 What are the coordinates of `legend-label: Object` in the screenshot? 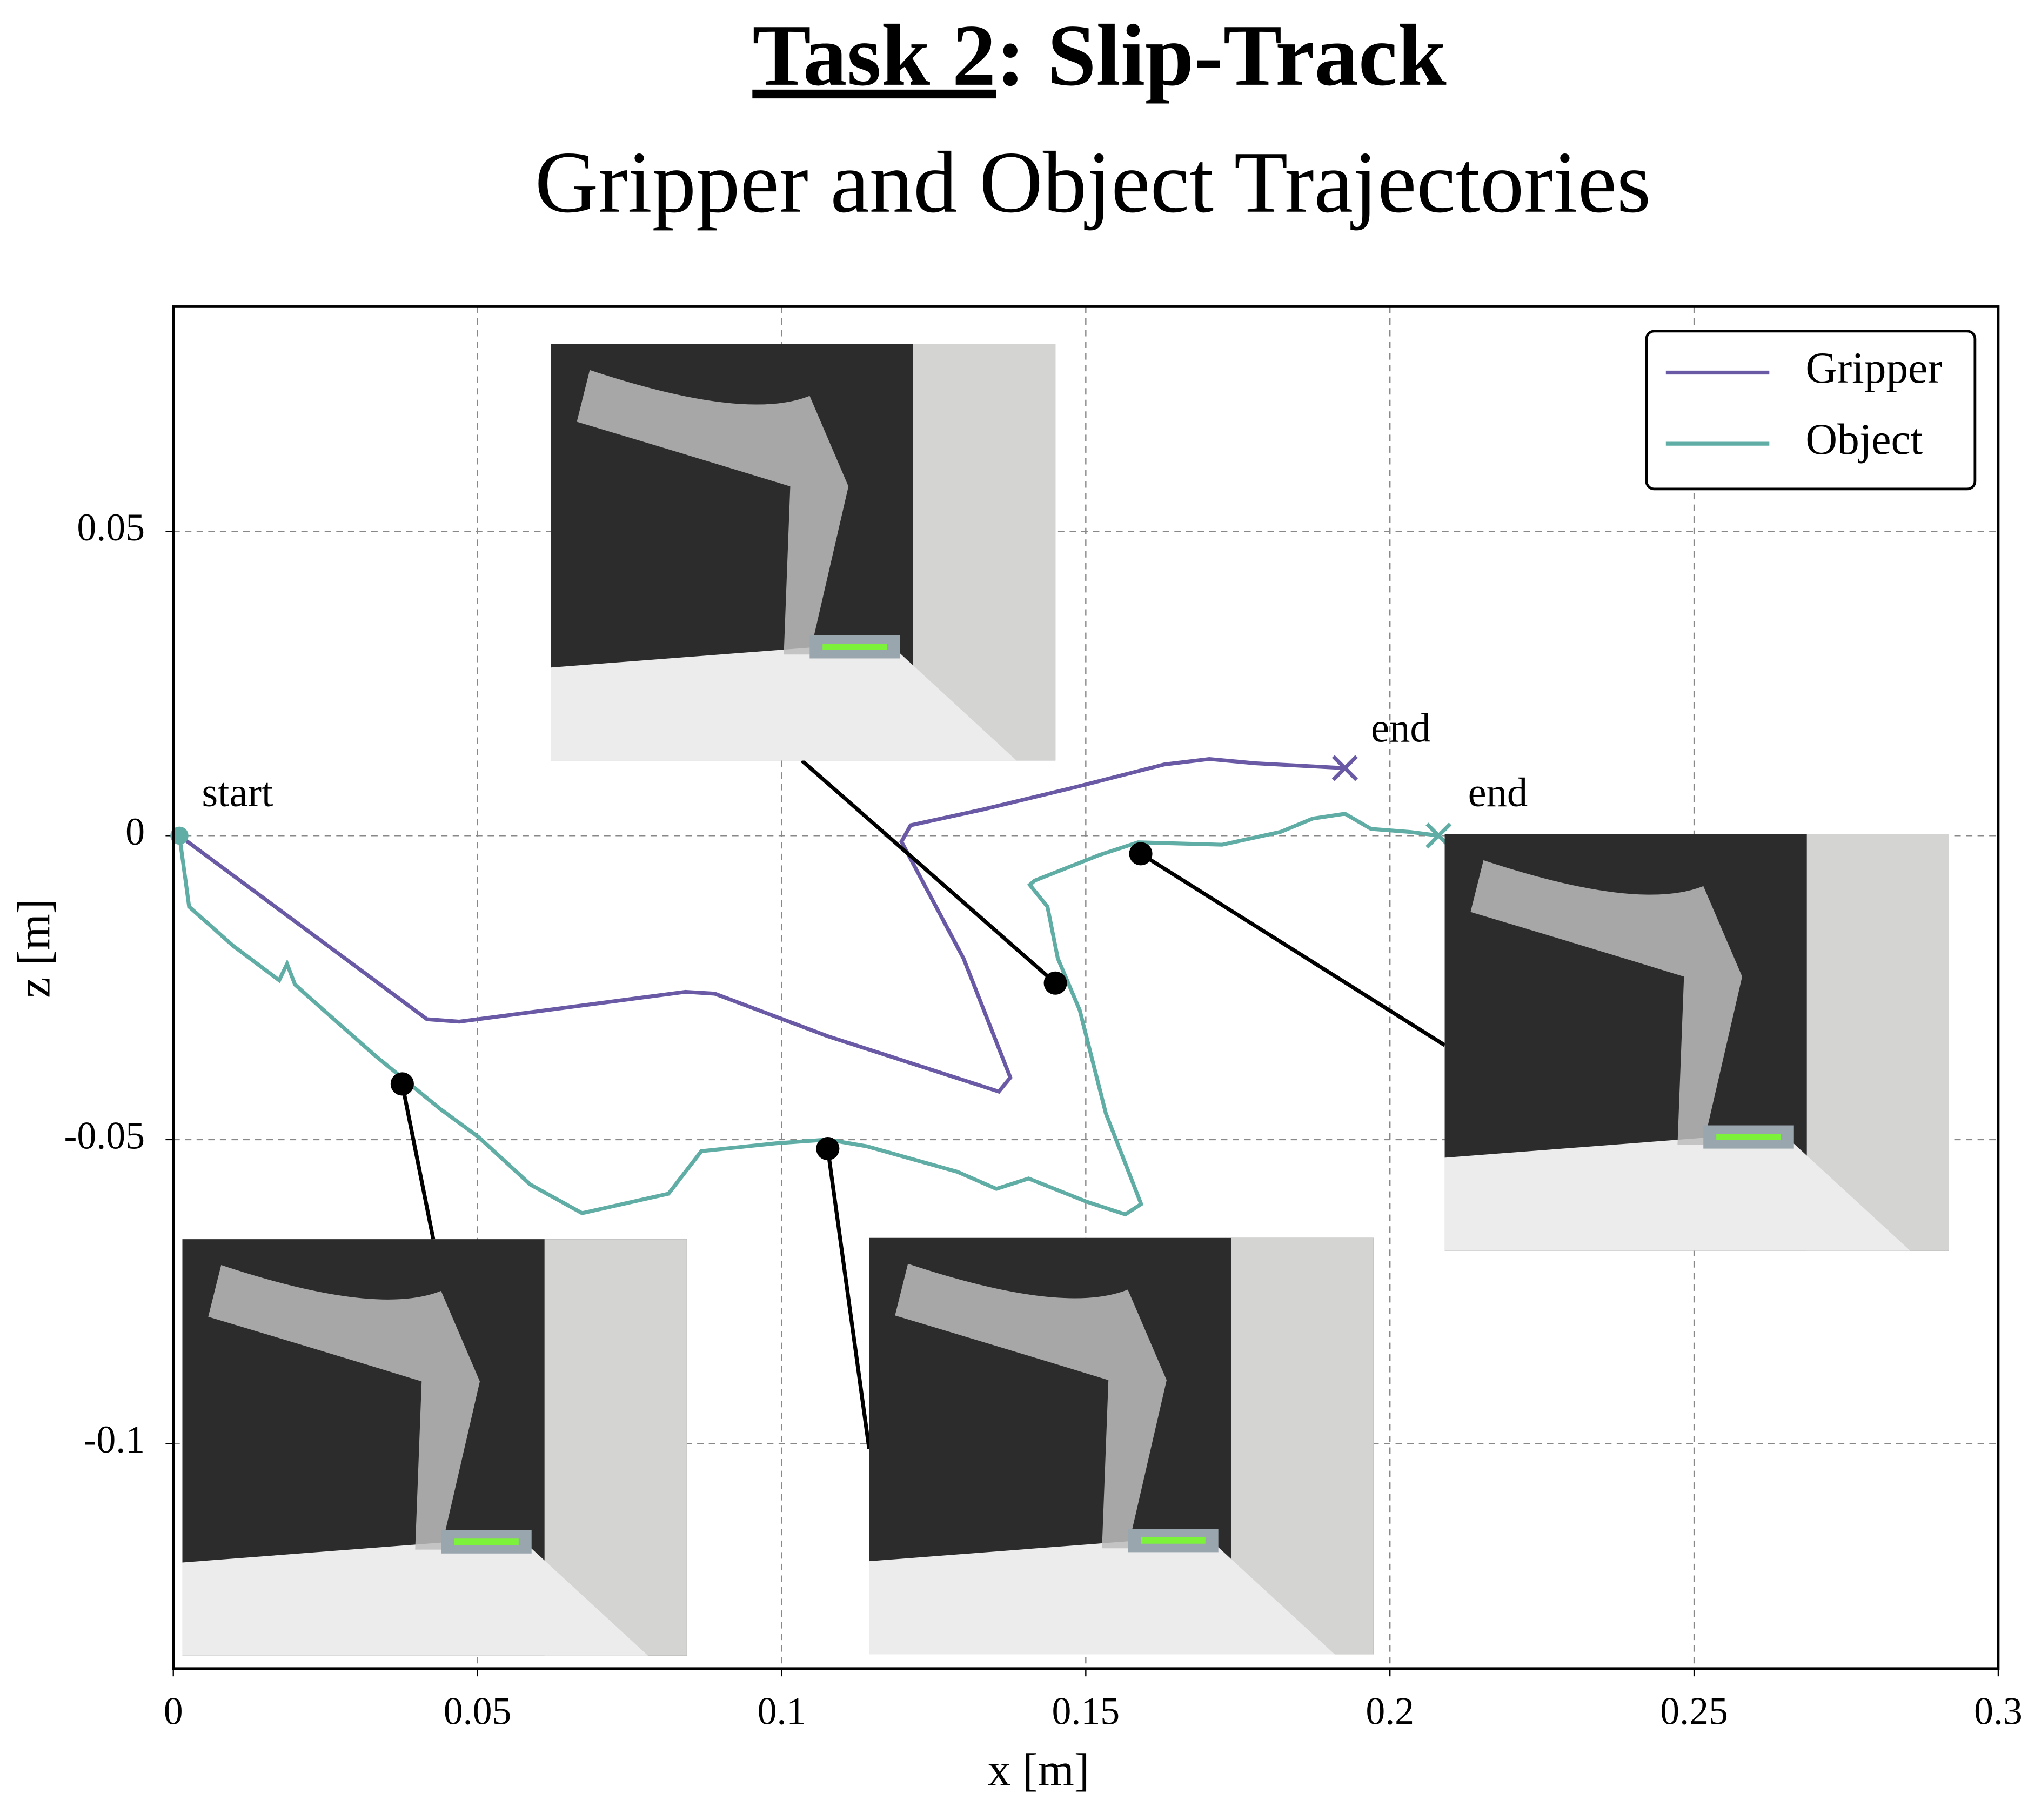 It's located at (1864, 439).